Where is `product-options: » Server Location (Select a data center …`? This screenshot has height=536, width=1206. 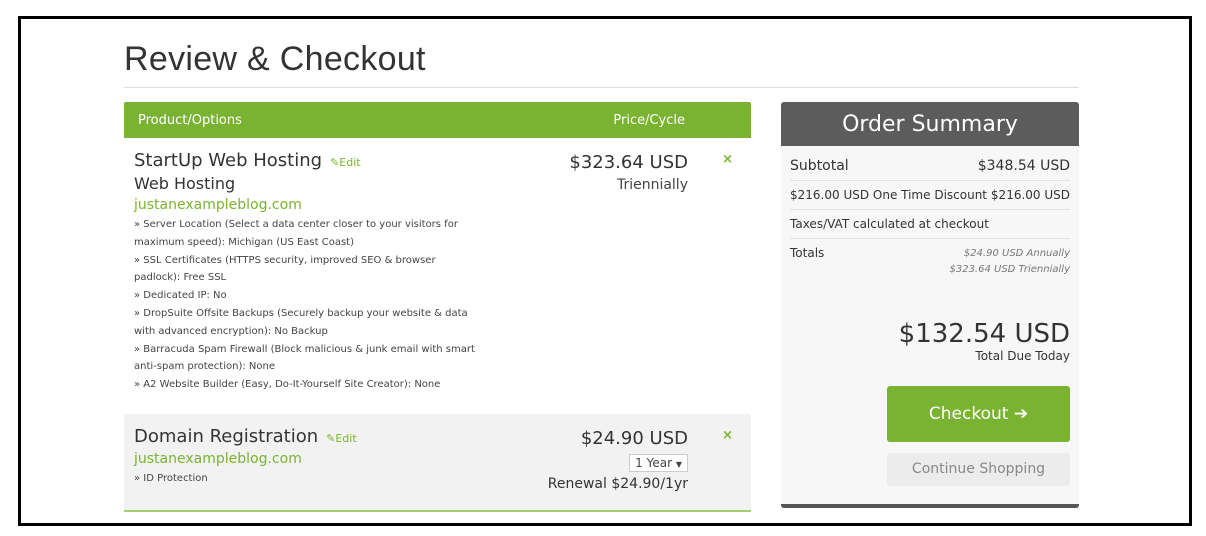
product-options: » Server Location (Select a data center … is located at coordinates (306, 305).